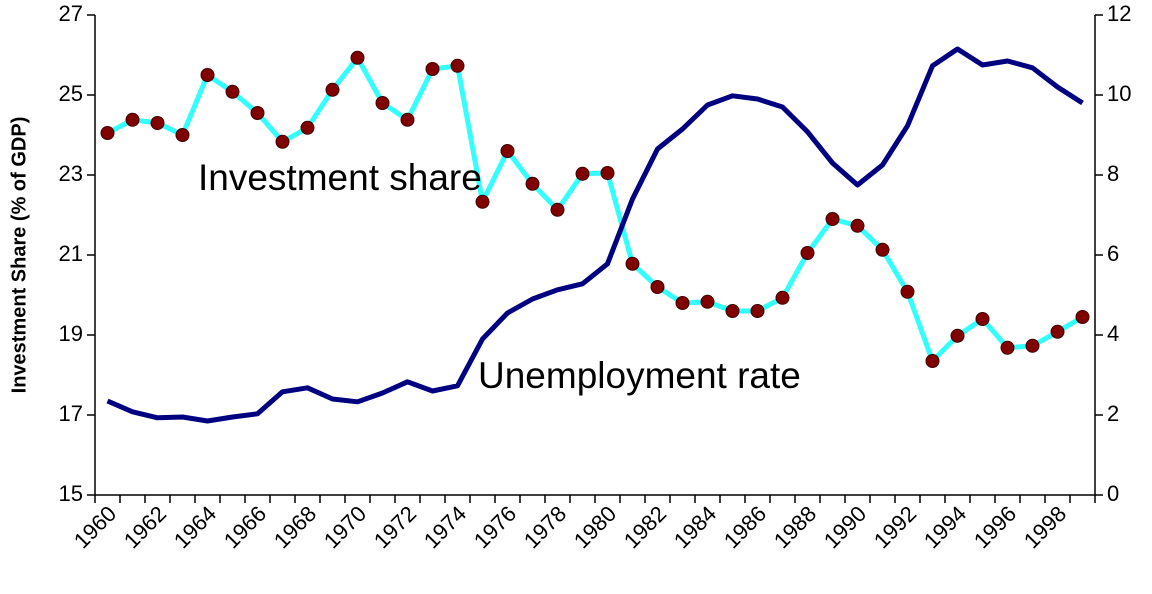  Describe the element at coordinates (71, 13) in the screenshot. I see `y-tick-label: 27` at that location.